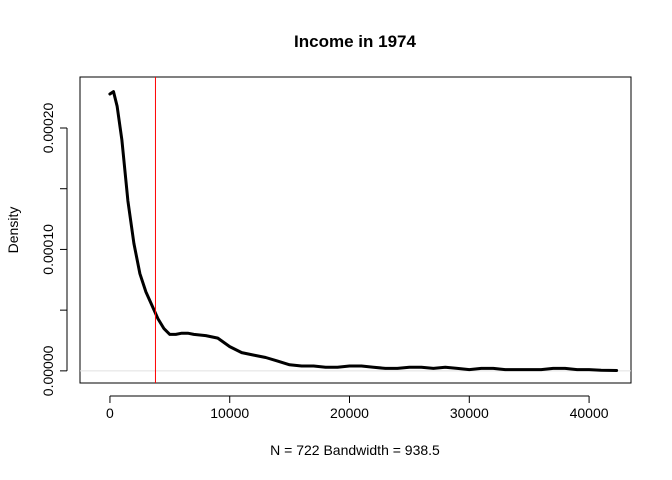 The width and height of the screenshot is (672, 480). What do you see at coordinates (355, 450) in the screenshot?
I see `x-axis-label: N = 722 Bandwidth = 938.5` at bounding box center [355, 450].